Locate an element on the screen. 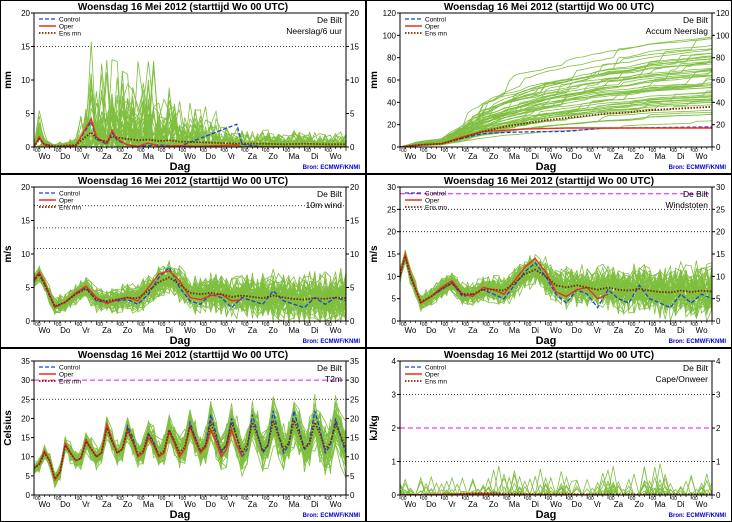  y-tick-label-right: 2 is located at coordinates (718, 428).